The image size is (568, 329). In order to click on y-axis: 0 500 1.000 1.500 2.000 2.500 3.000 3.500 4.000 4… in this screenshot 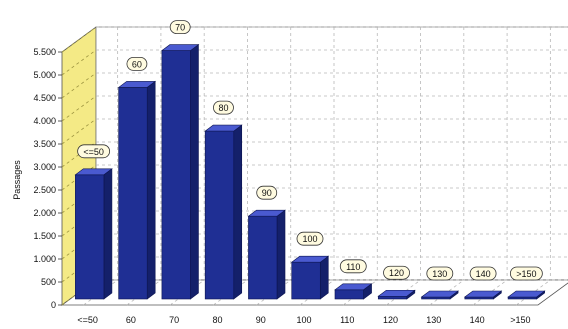, I will do `click(47, 178)`.